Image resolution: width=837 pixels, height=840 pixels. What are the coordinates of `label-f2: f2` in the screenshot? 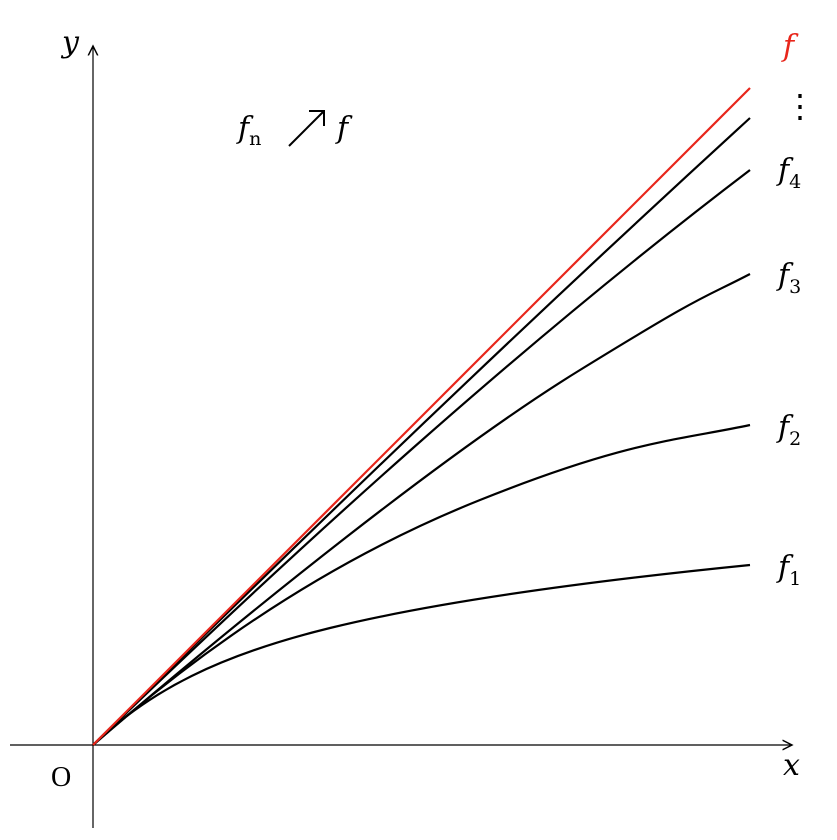 It's located at (788, 430).